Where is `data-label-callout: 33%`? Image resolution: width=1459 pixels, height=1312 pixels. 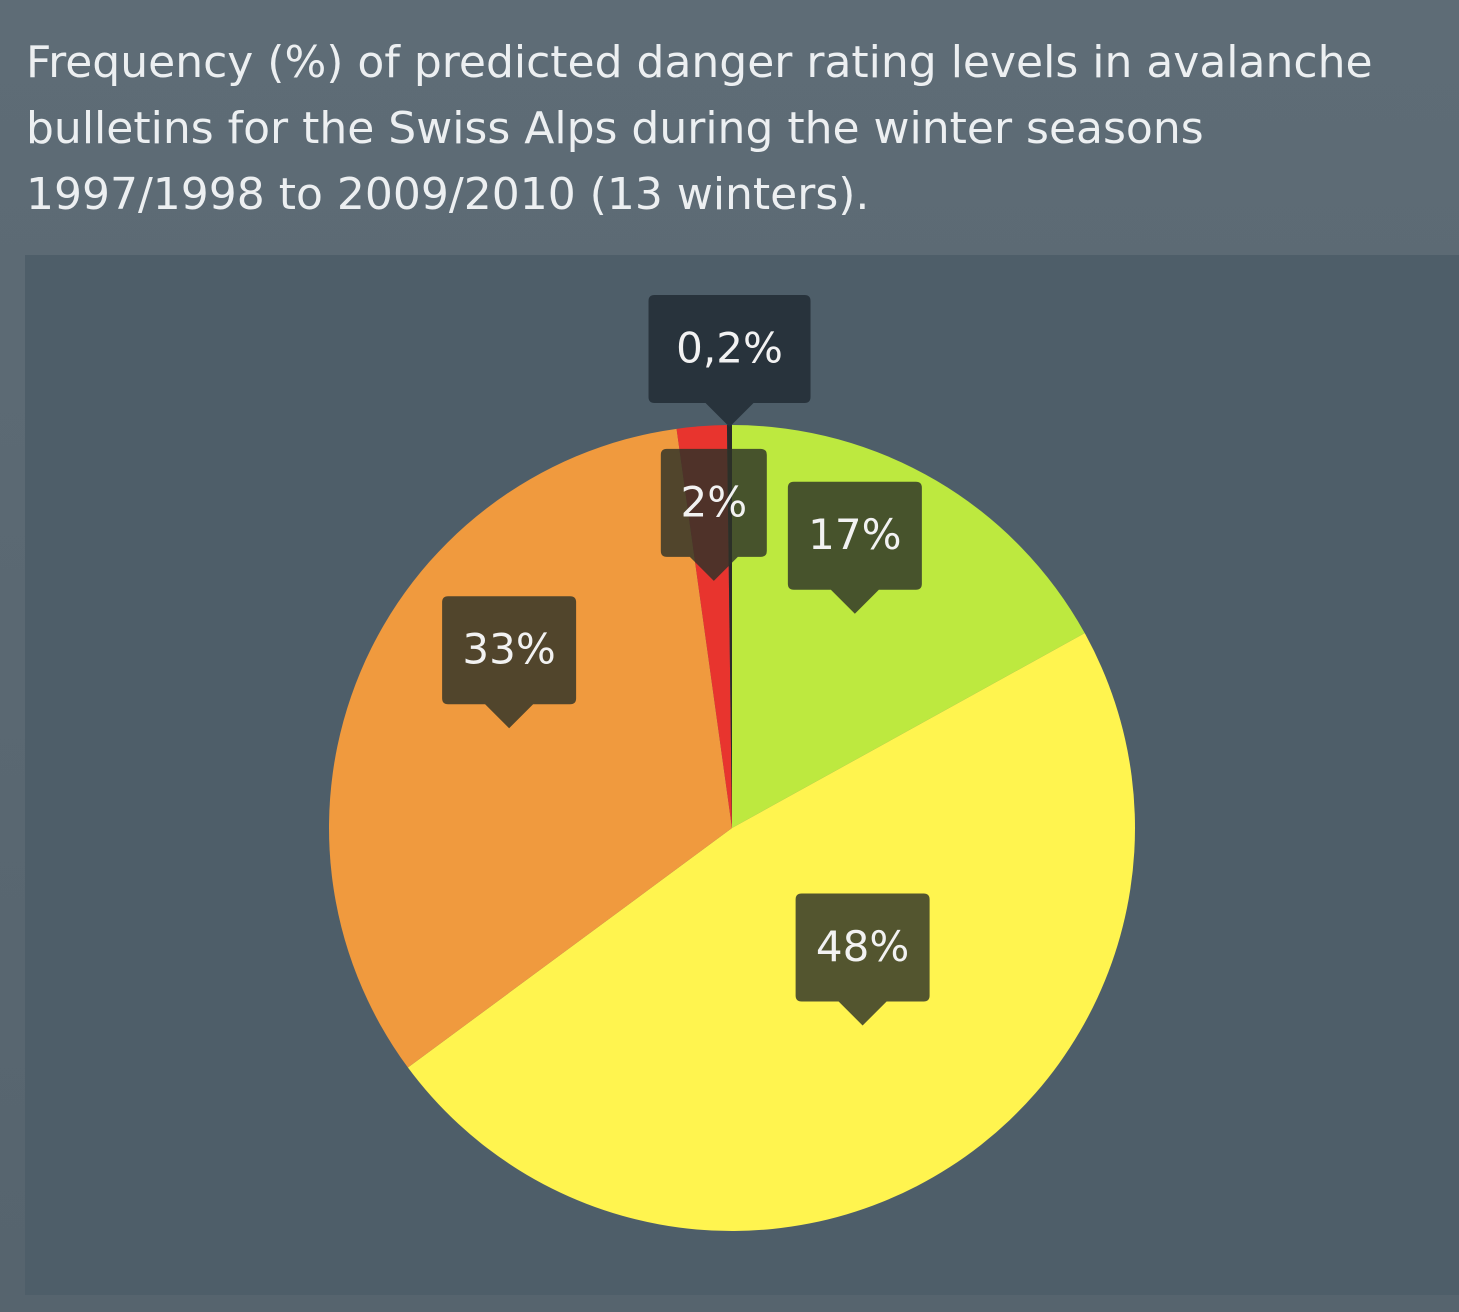 data-label-callout: 33% is located at coordinates (509, 662).